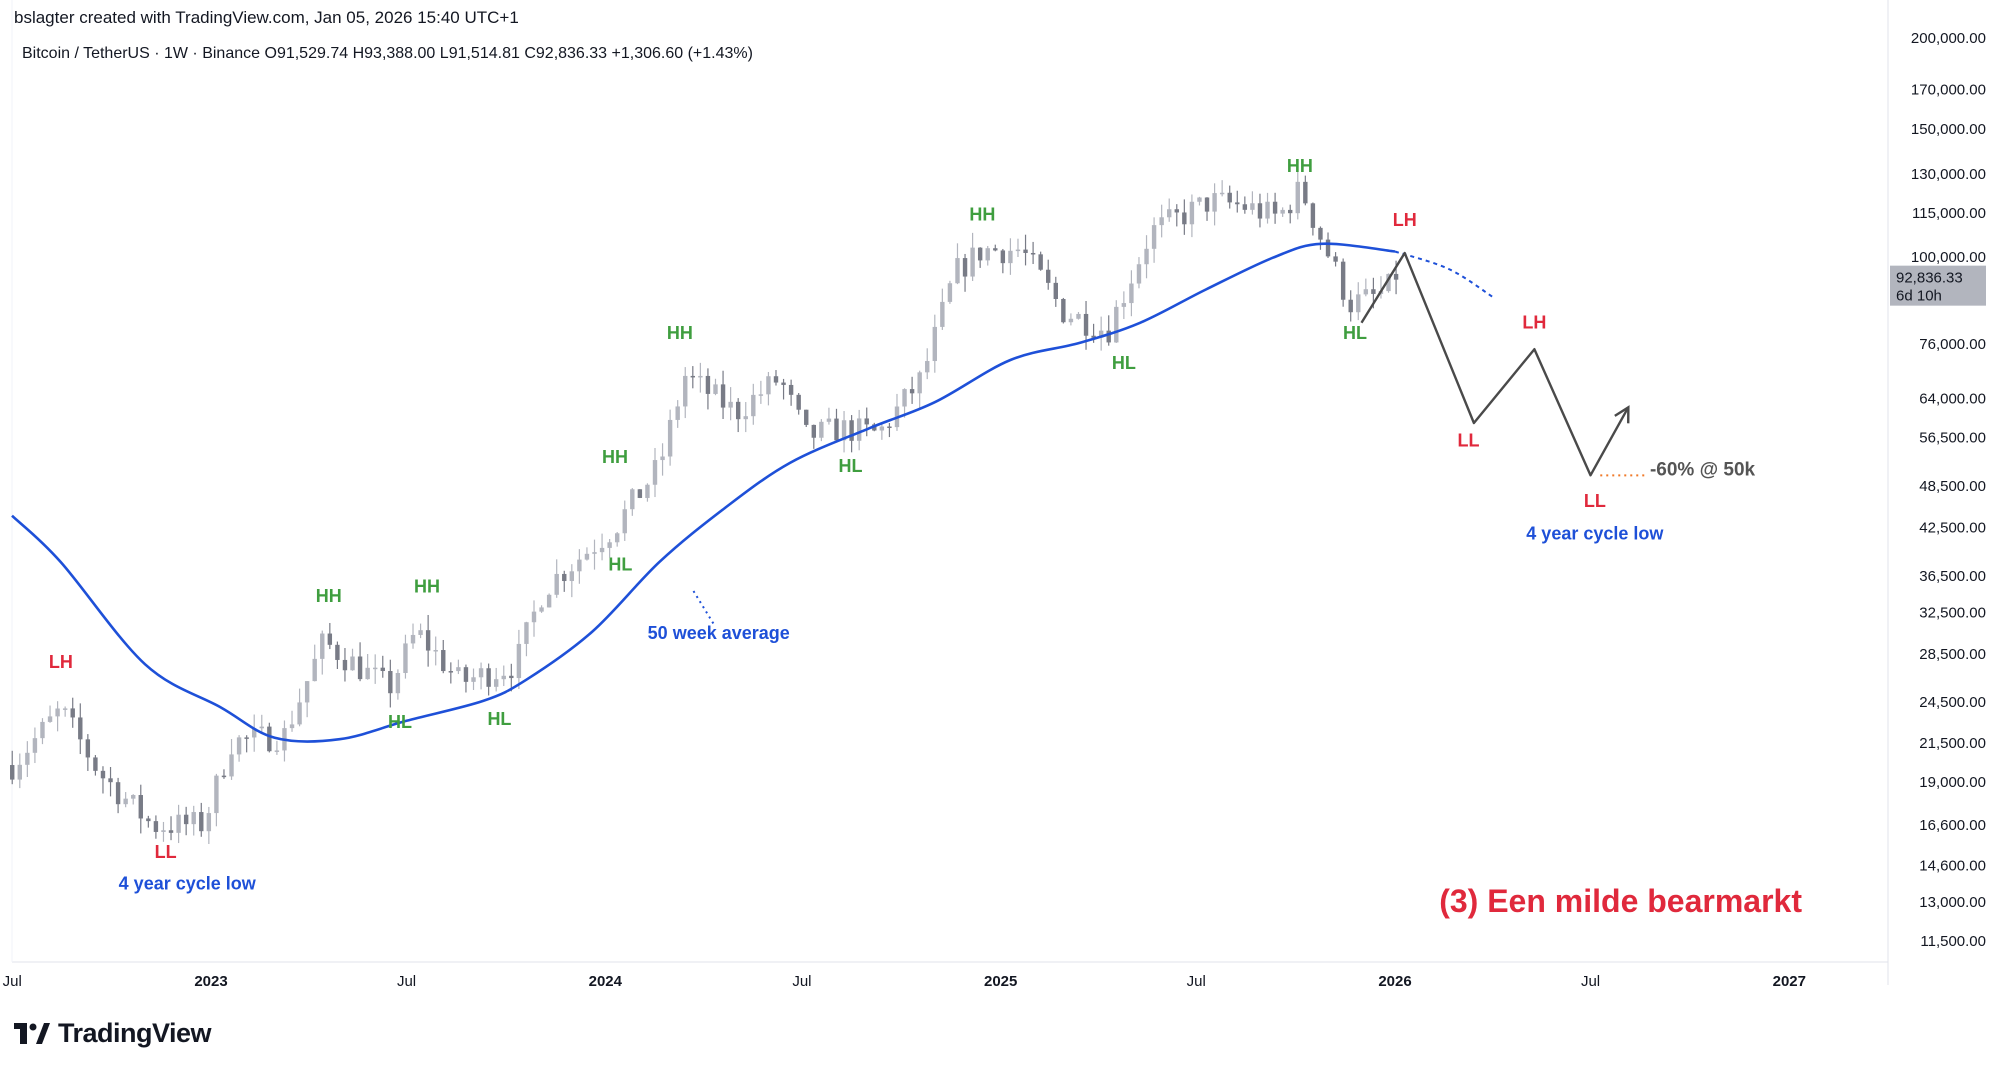 The height and width of the screenshot is (1067, 2000). What do you see at coordinates (1495, 364) in the screenshot?
I see `projection-path` at bounding box center [1495, 364].